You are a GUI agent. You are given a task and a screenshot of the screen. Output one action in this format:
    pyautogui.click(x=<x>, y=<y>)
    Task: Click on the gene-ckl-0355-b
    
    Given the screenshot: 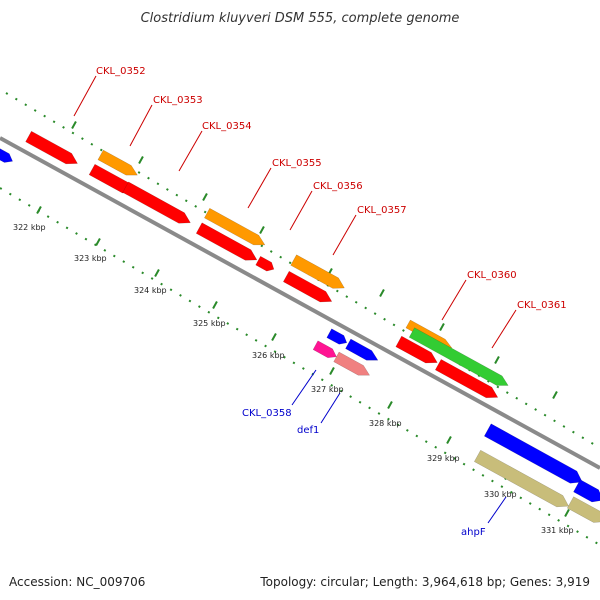 What is the action you would take?
    pyautogui.click(x=226, y=241)
    